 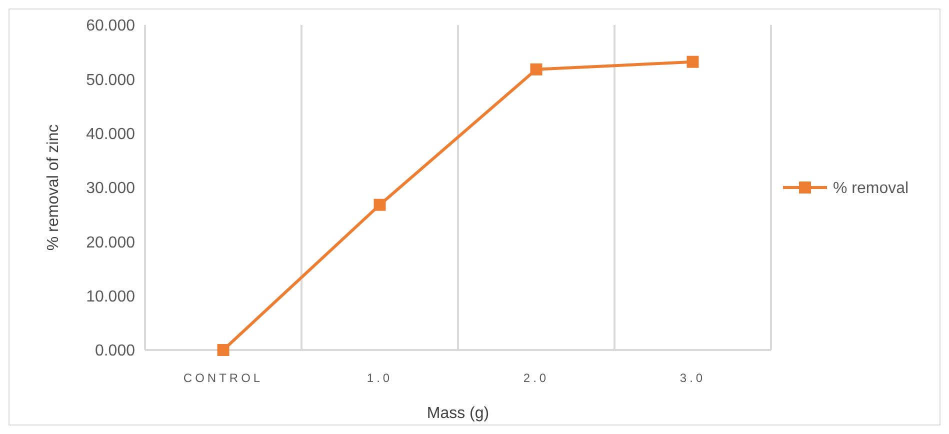 What do you see at coordinates (111, 134) in the screenshot?
I see `y-tick-label: 40.000` at bounding box center [111, 134].